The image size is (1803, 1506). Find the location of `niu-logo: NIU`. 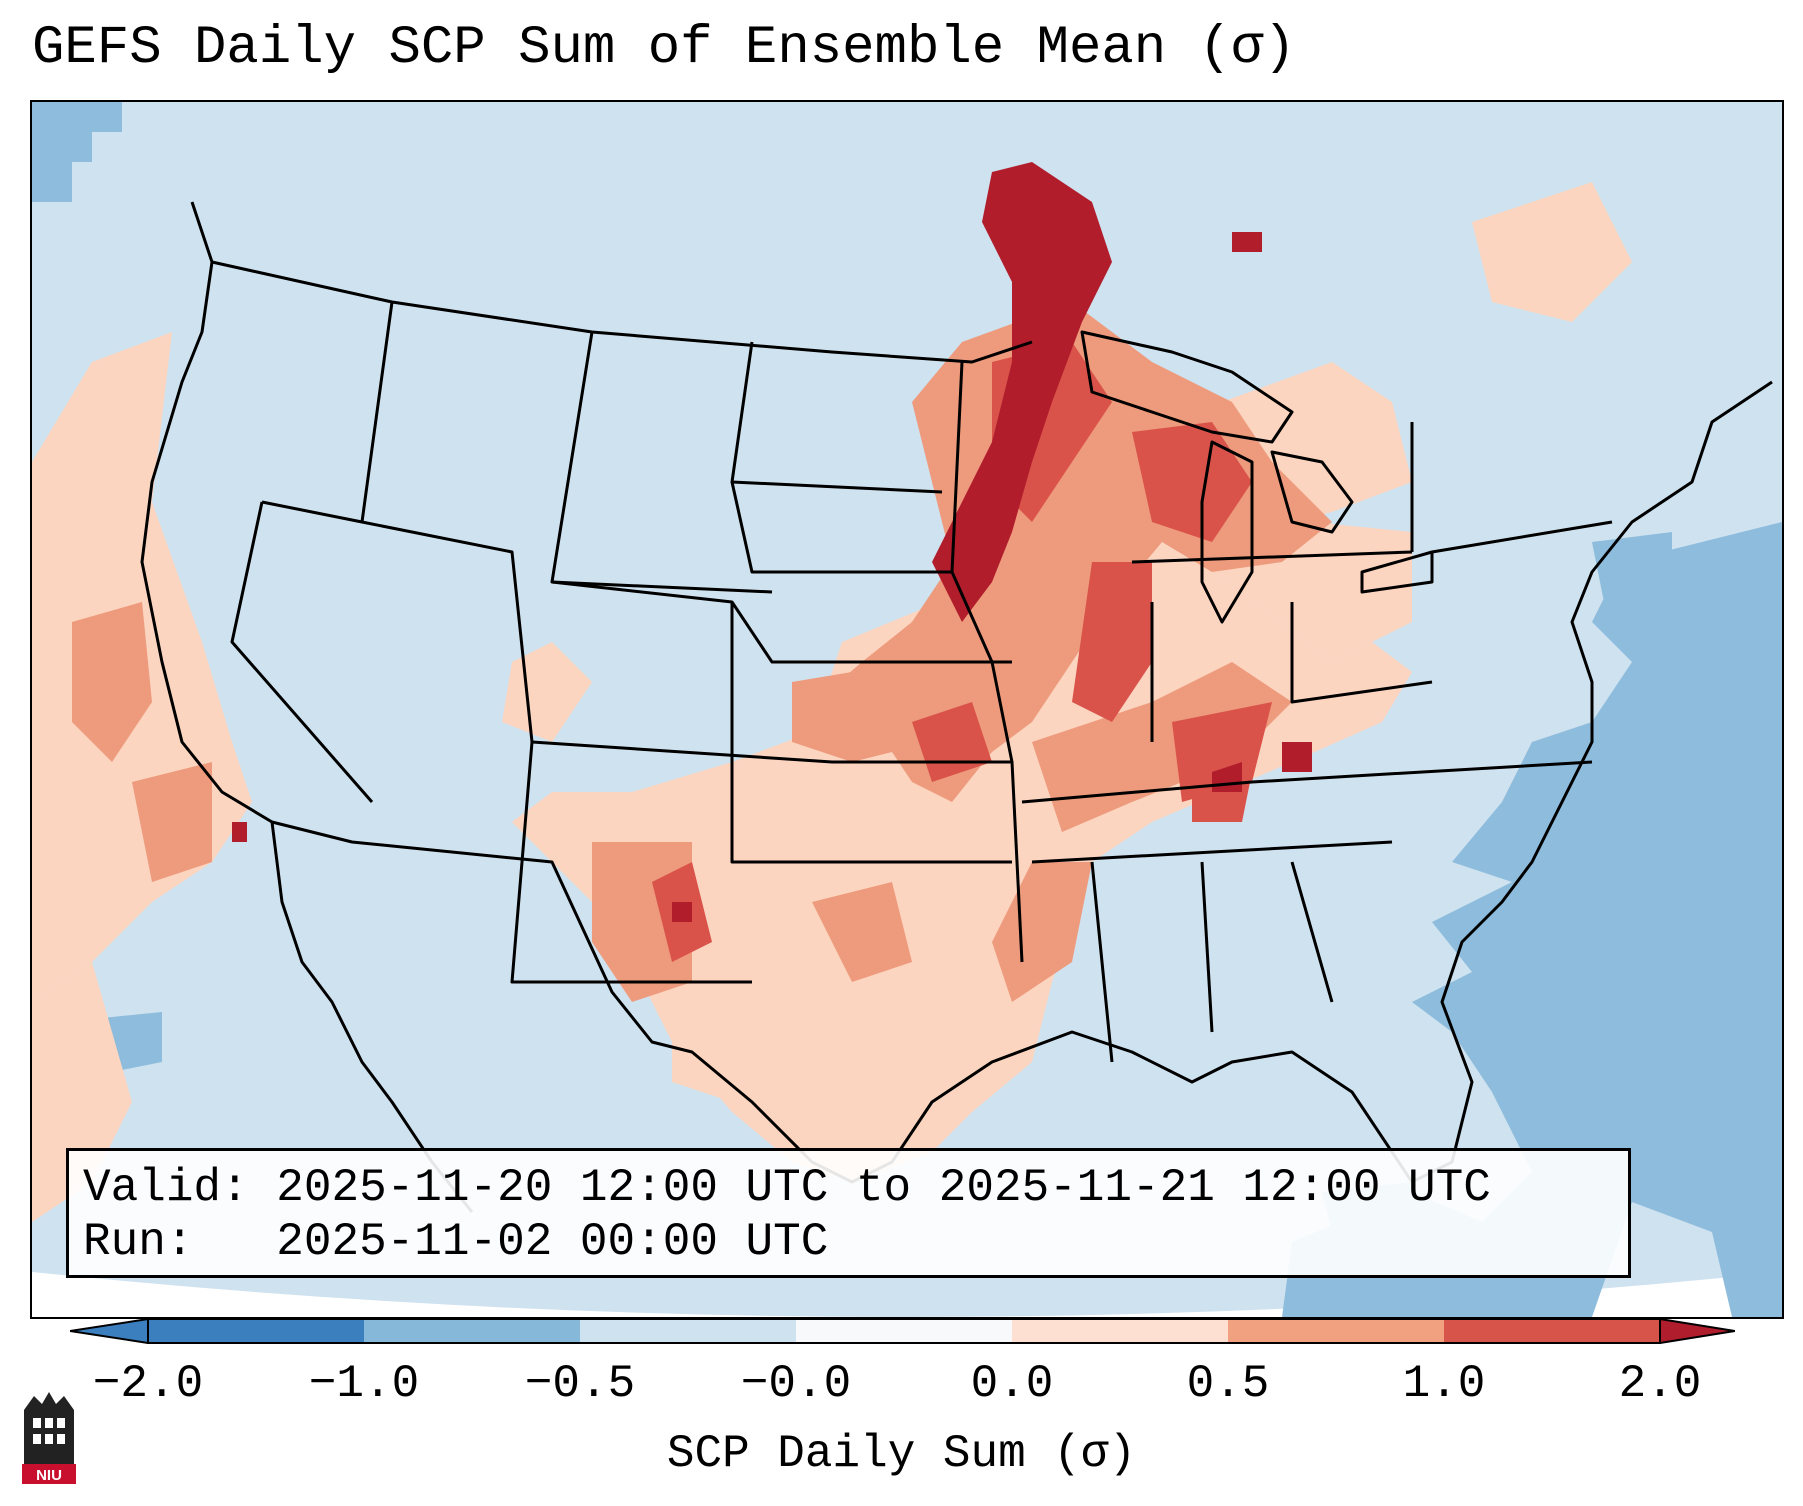

niu-logo: NIU is located at coordinates (49, 1438).